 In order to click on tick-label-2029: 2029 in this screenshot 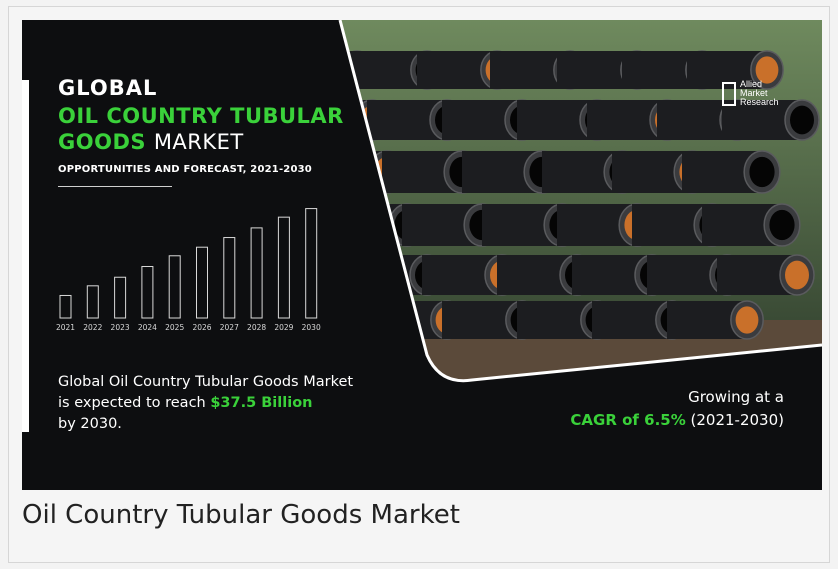, I will do `click(283, 327)`.